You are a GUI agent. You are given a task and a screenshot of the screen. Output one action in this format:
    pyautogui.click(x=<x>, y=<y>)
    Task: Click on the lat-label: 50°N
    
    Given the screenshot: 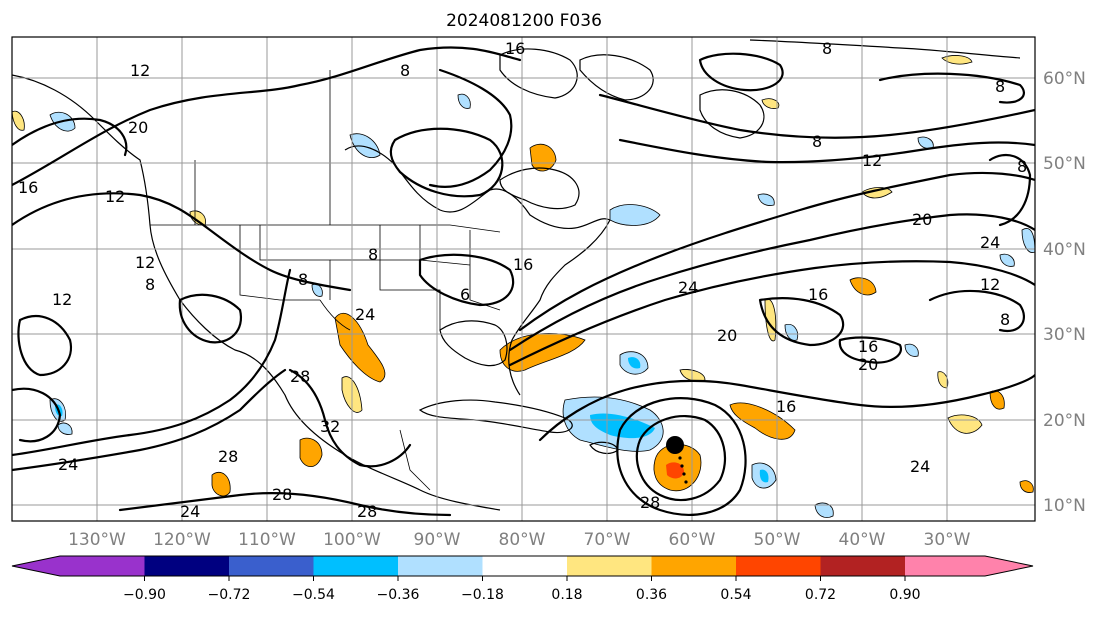 What is the action you would take?
    pyautogui.click(x=1064, y=164)
    